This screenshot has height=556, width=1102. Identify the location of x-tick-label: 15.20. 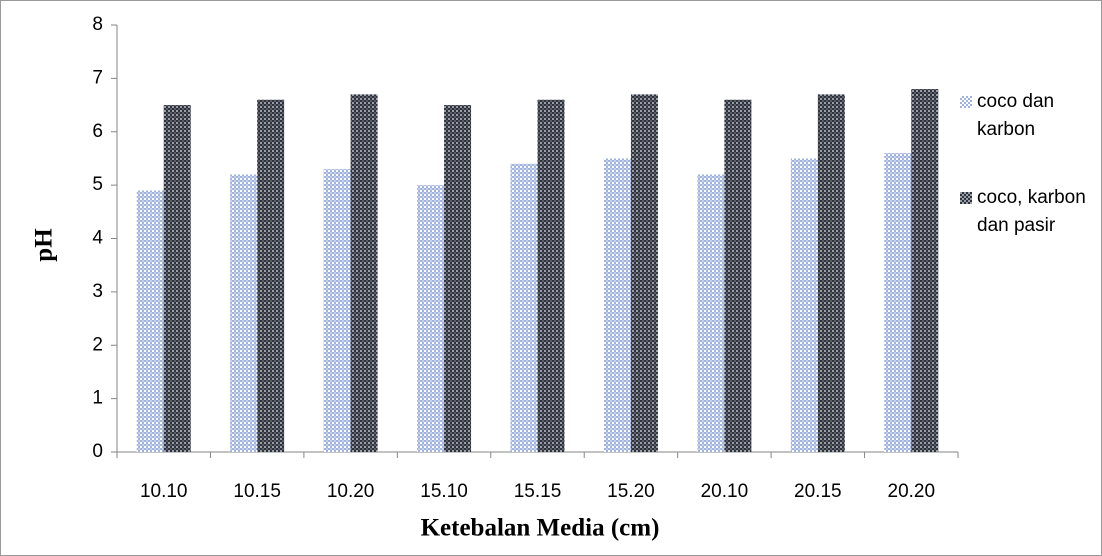
(631, 491).